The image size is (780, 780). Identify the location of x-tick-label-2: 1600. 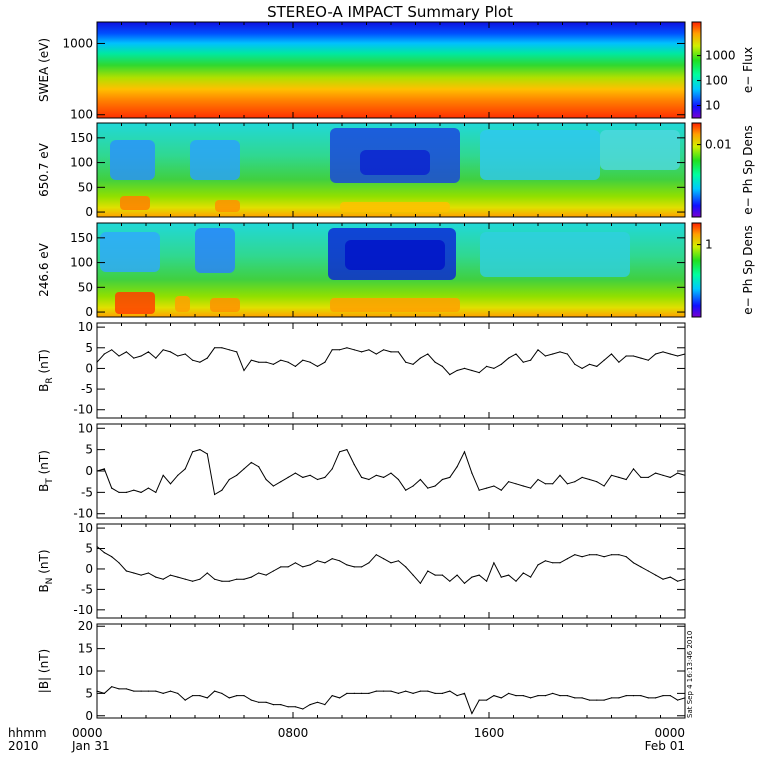
(489, 733).